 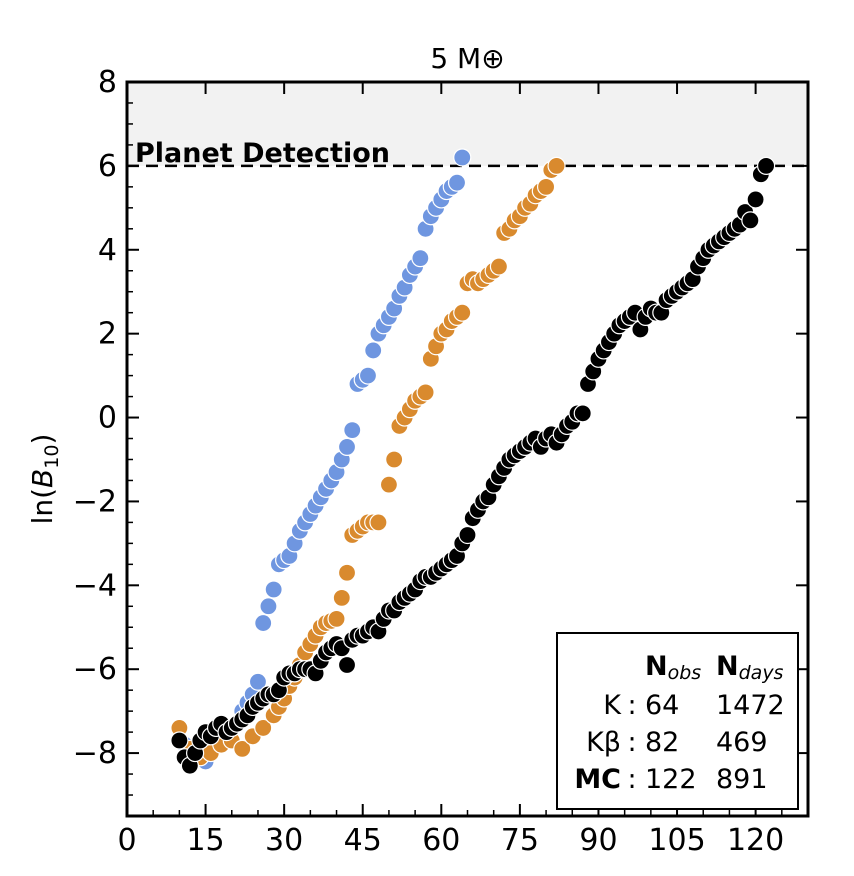 I want to click on legend-box, so click(x=677, y=721).